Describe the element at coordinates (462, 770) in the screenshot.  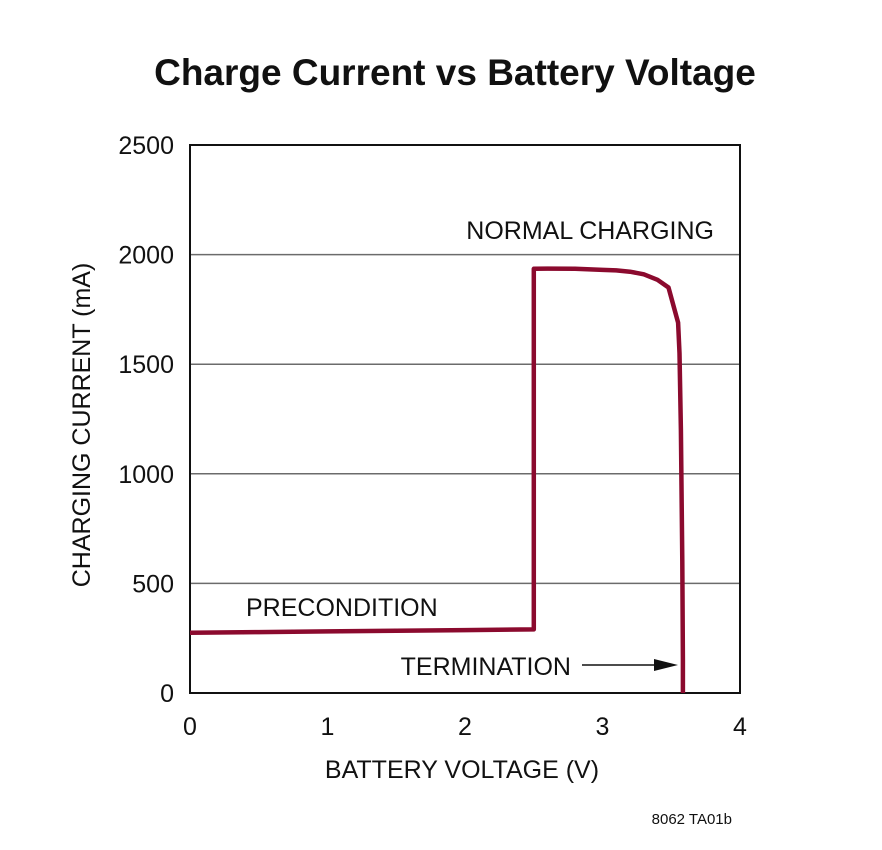
I see `x-axis-label: BATTERY VOLTAGE (V)` at that location.